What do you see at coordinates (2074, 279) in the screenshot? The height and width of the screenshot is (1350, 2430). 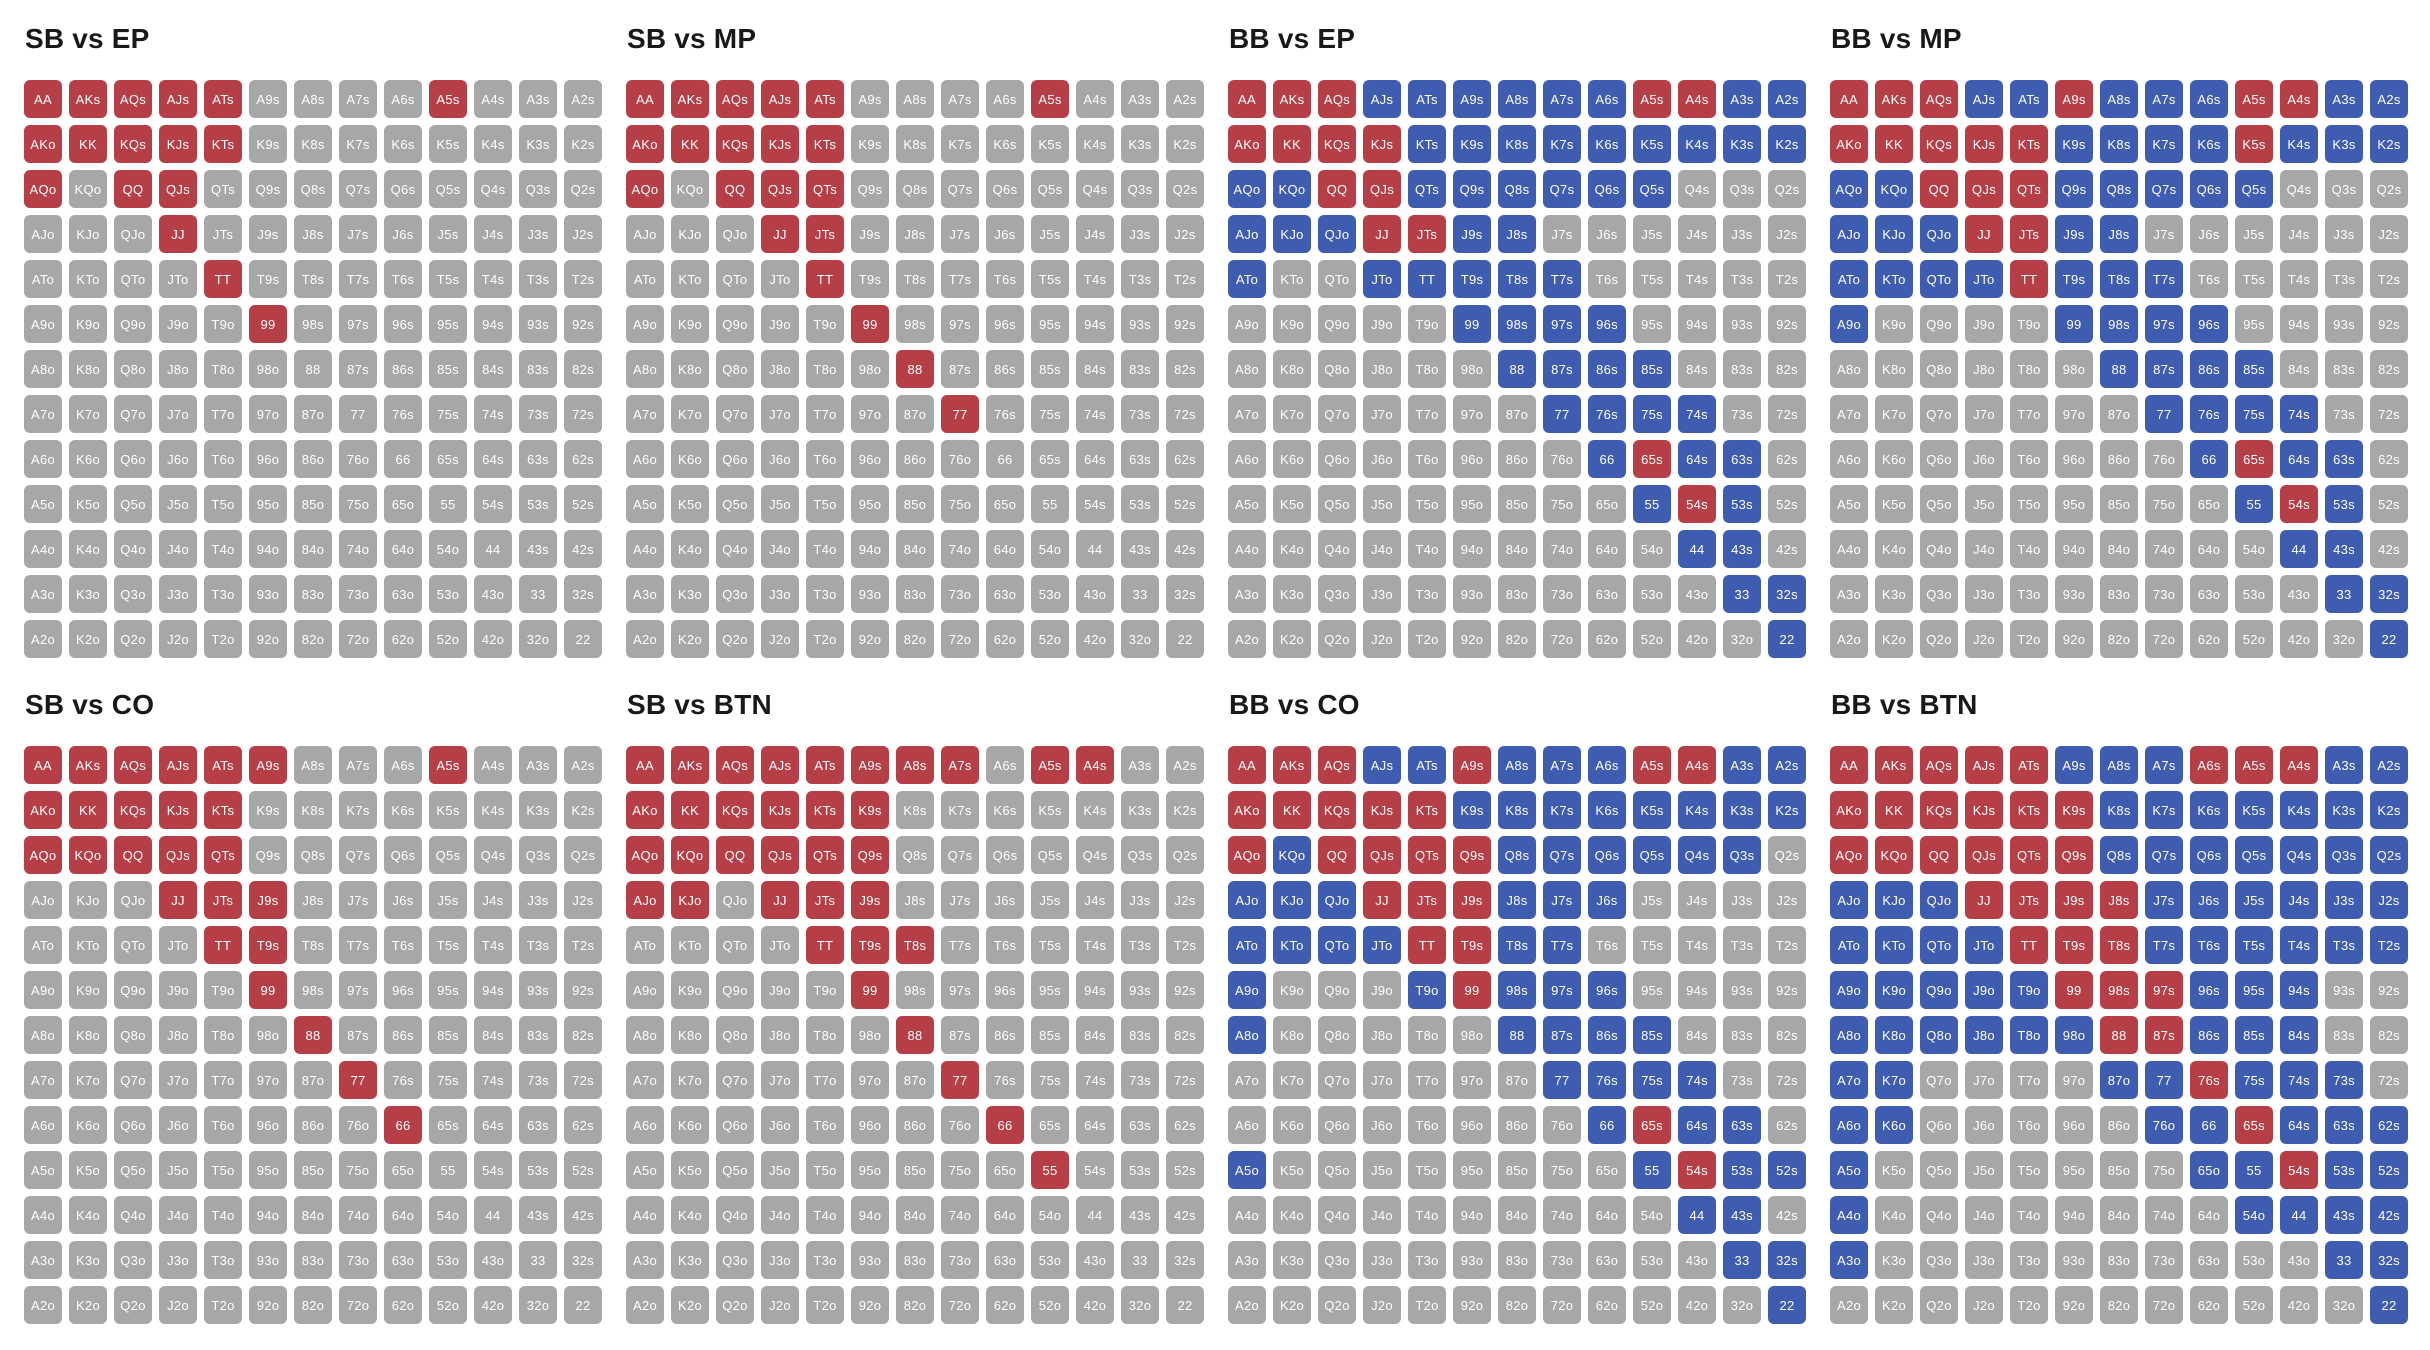 I see `hand-cell: T9s` at bounding box center [2074, 279].